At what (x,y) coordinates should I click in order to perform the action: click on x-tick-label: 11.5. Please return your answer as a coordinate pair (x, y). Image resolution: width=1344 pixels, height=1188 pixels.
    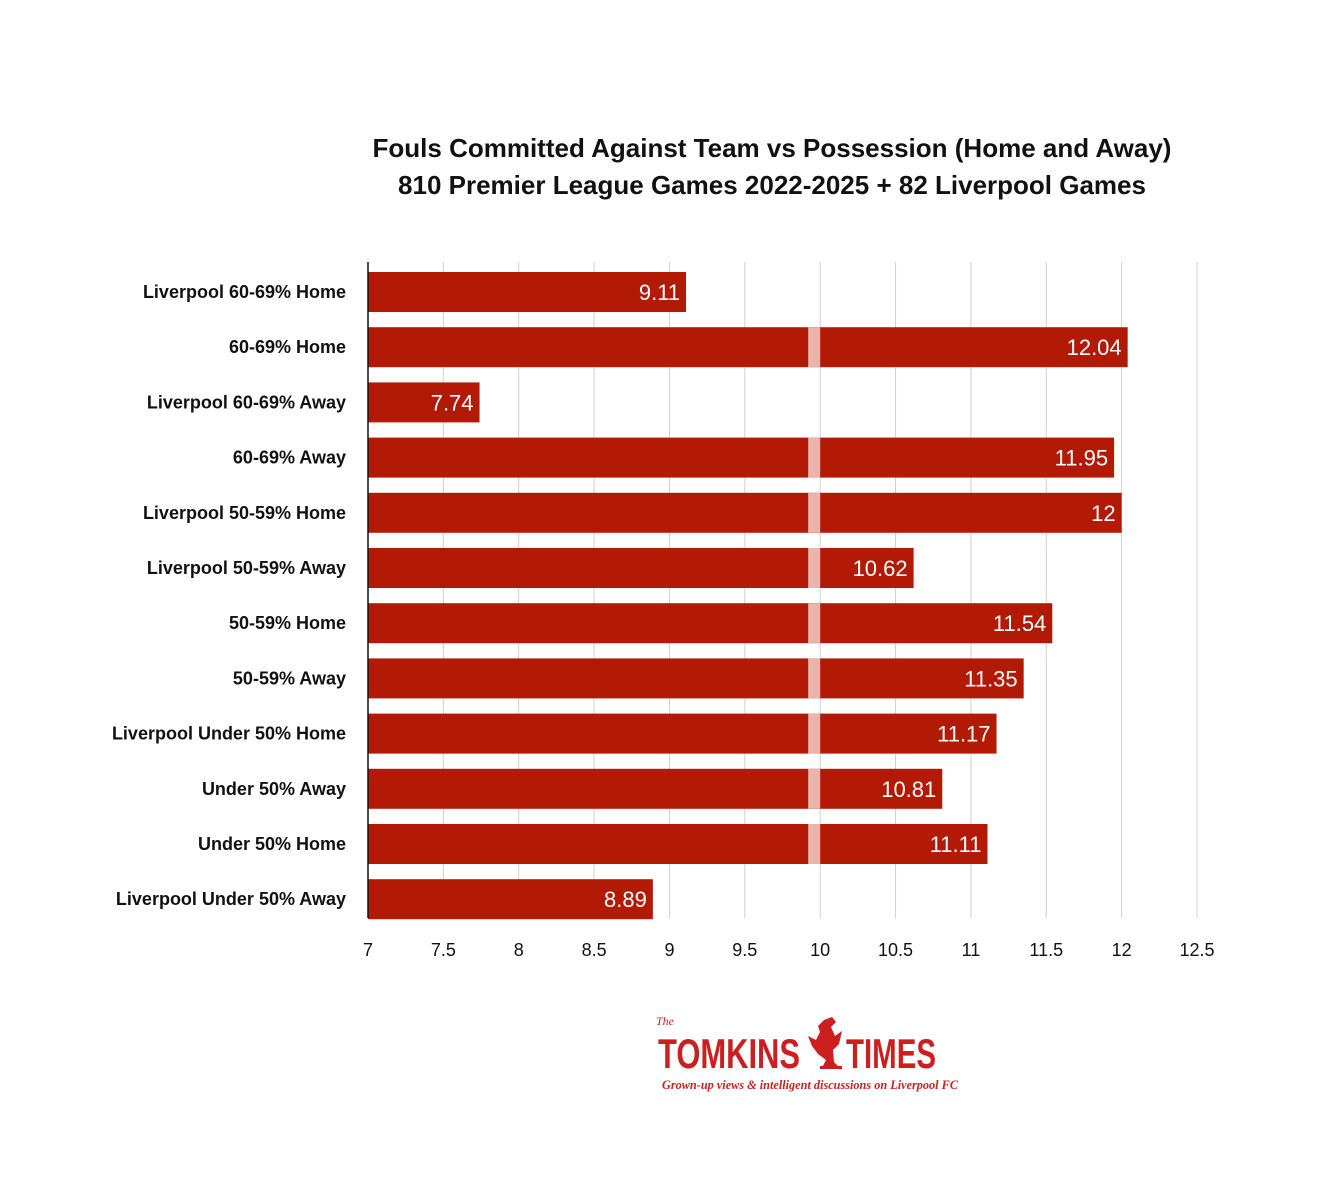
    Looking at the image, I should click on (1046, 950).